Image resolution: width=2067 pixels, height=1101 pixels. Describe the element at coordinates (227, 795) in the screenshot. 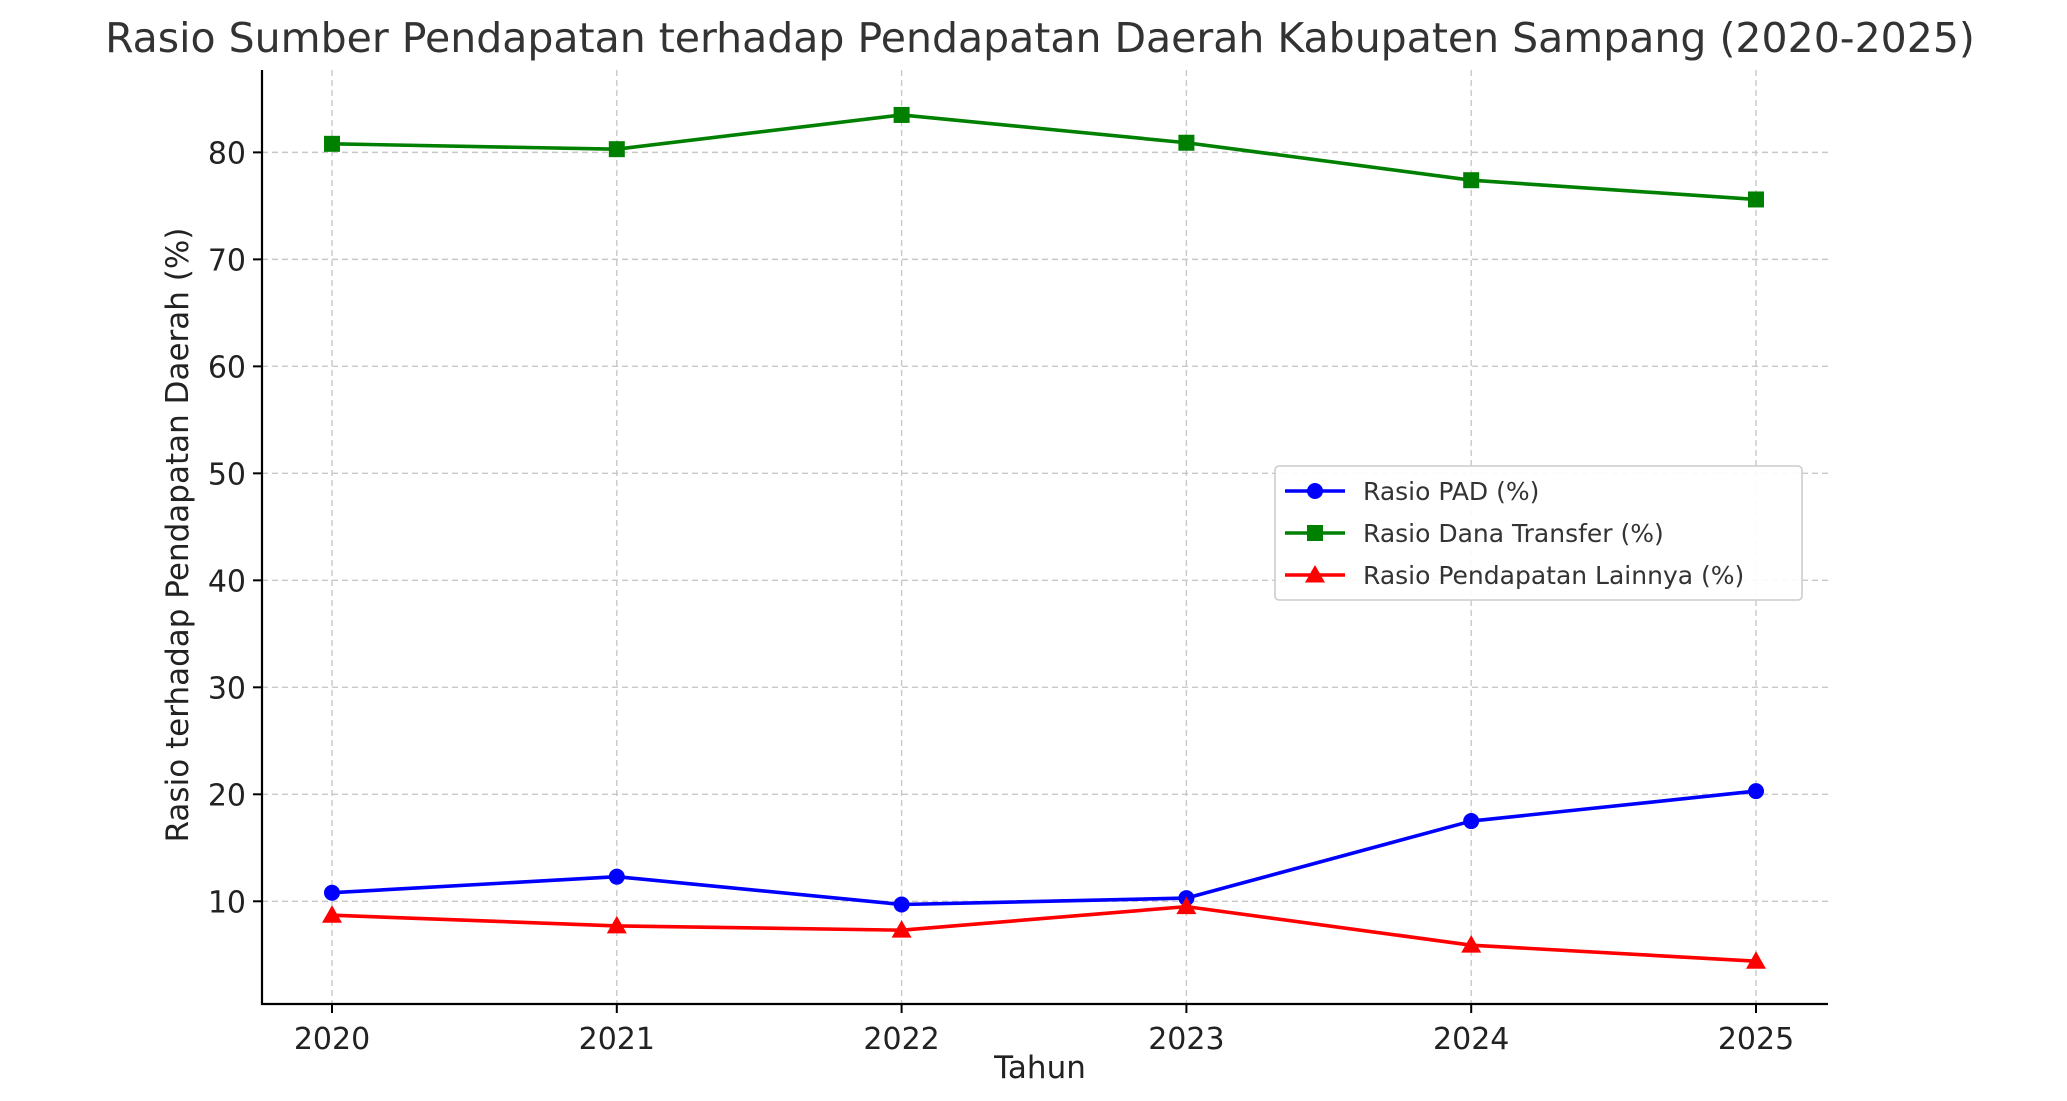

I see `y-tick-label: 20` at that location.